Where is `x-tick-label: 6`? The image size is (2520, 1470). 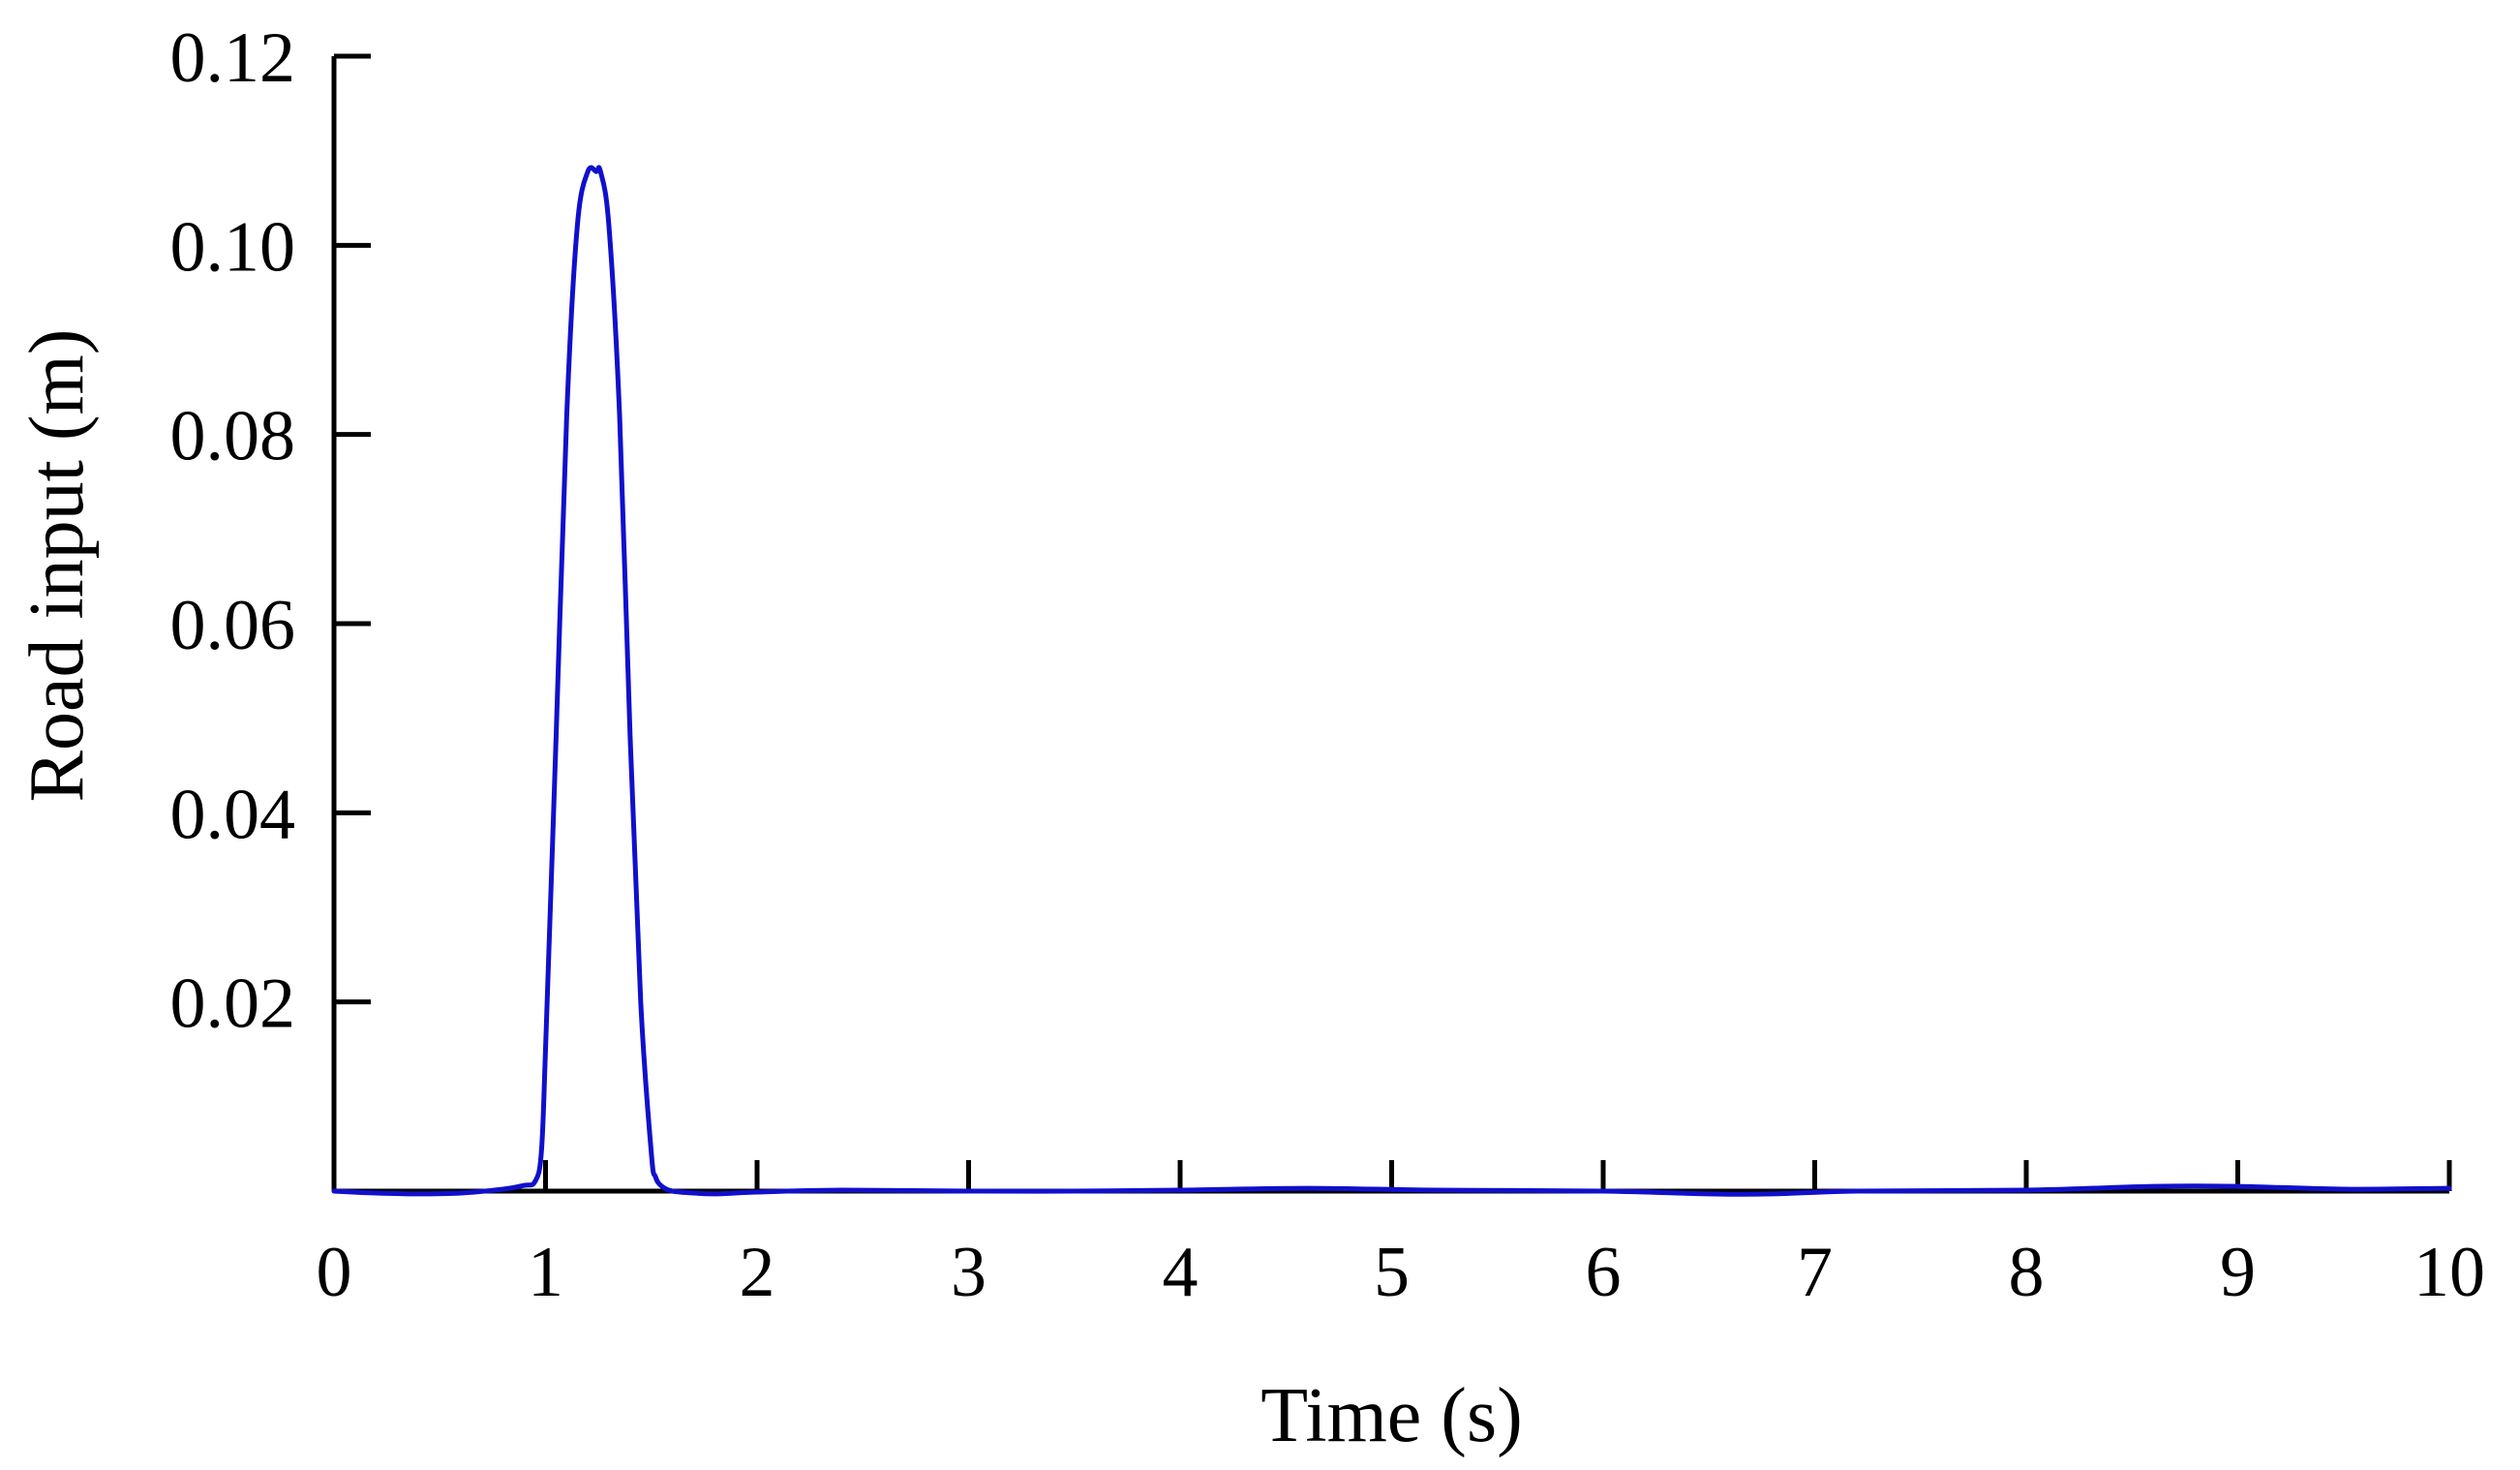 x-tick-label: 6 is located at coordinates (1604, 1272).